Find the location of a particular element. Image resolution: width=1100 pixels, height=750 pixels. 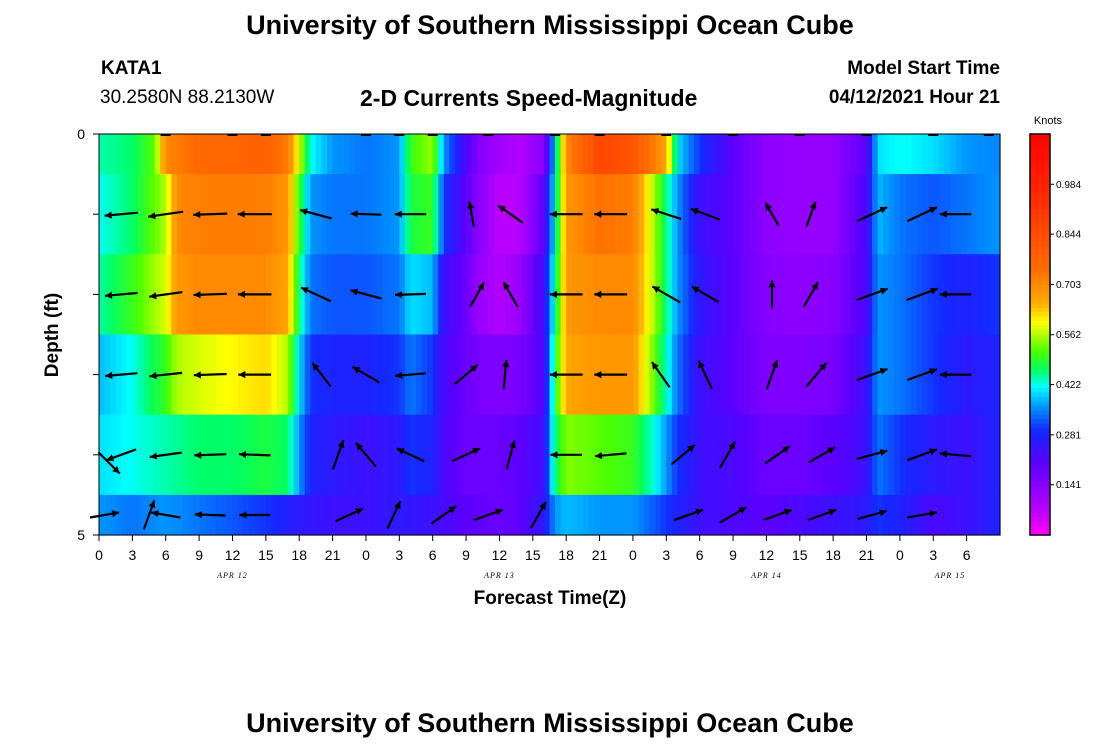

x-tick-label: 12 is located at coordinates (233, 555).